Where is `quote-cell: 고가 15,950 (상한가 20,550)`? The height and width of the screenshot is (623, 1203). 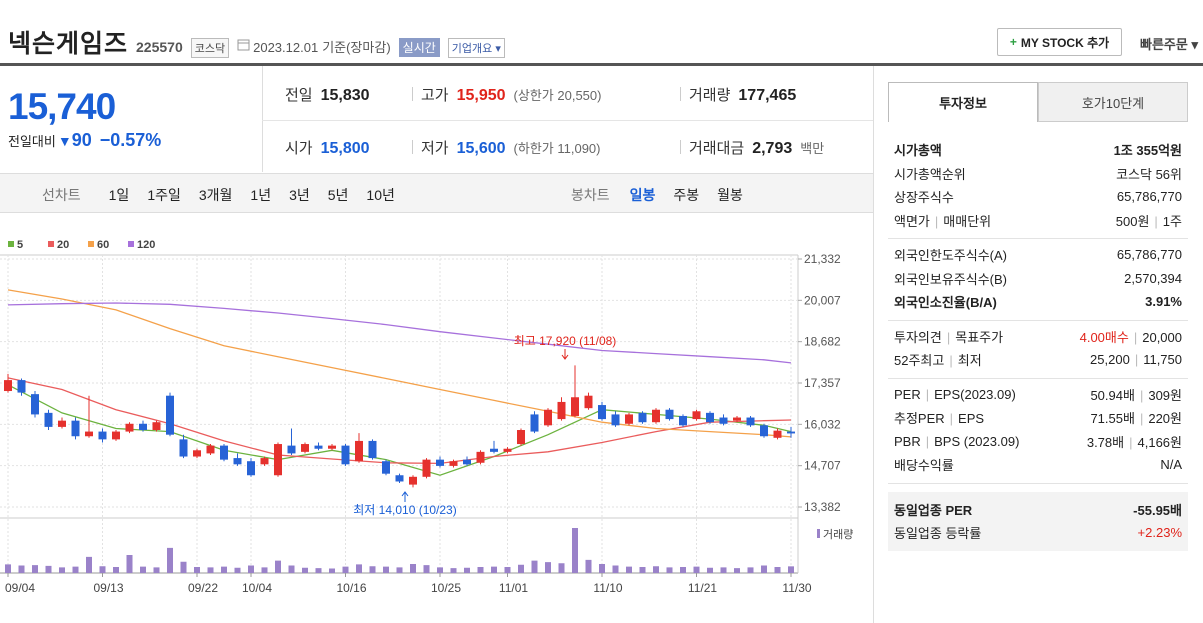 quote-cell: 고가 15,950 (상한가 20,550) is located at coordinates (511, 94).